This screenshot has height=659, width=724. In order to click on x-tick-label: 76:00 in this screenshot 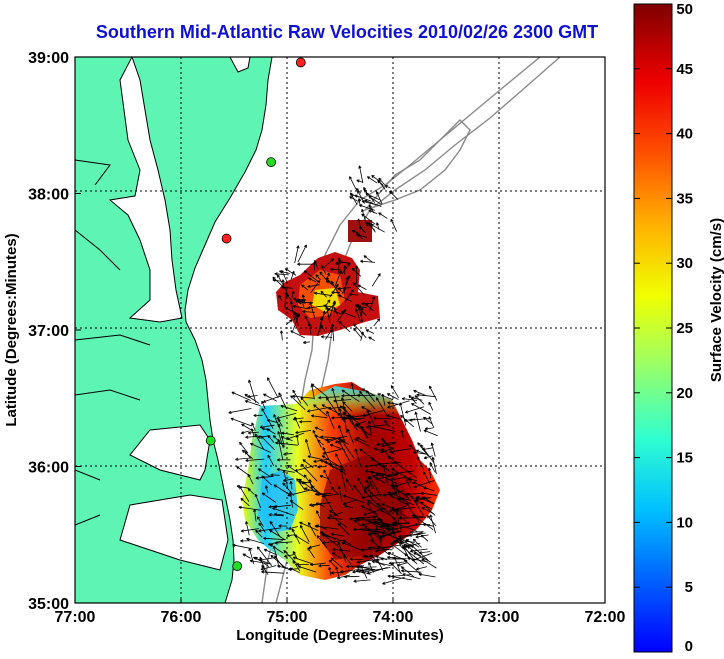, I will do `click(181, 617)`.